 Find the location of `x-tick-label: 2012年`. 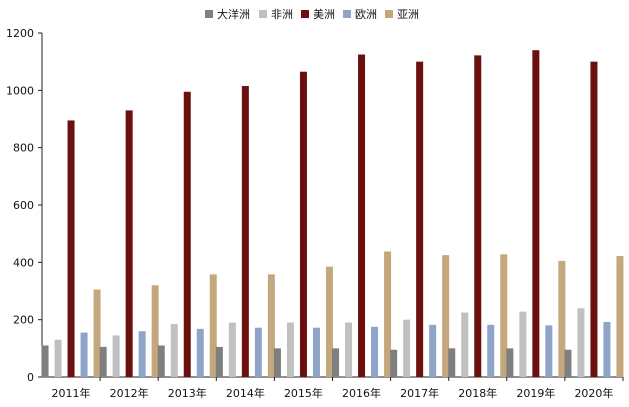

x-tick-label: 2012年 is located at coordinates (129, 393).